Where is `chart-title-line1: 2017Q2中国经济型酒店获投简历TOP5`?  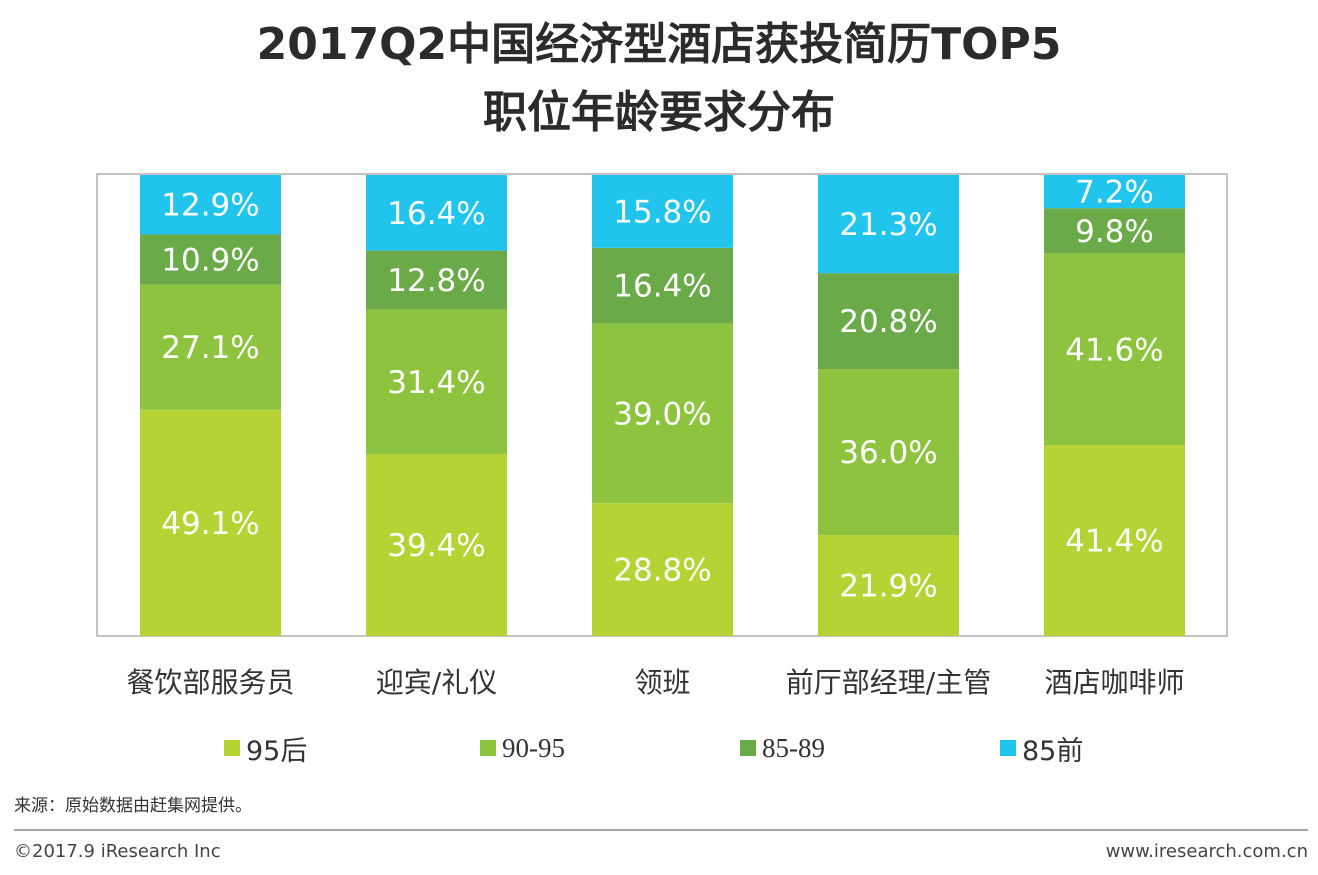 chart-title-line1: 2017Q2中国经济型酒店获投简历TOP5 is located at coordinates (659, 44).